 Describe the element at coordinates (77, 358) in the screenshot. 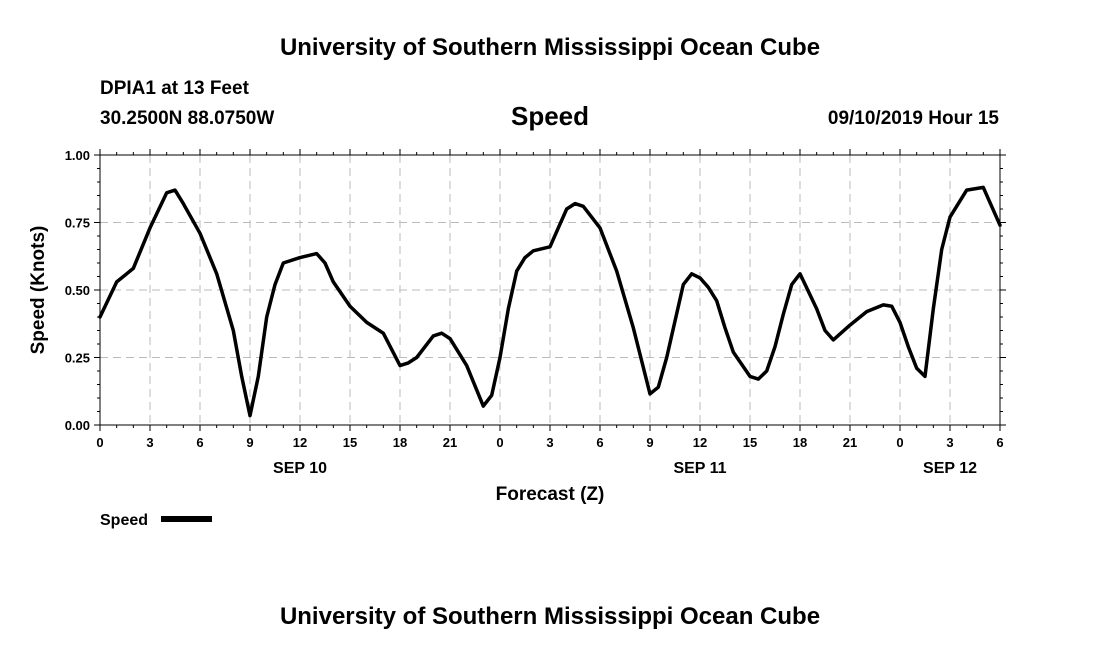

I see `y-tick-label: 0.25` at that location.